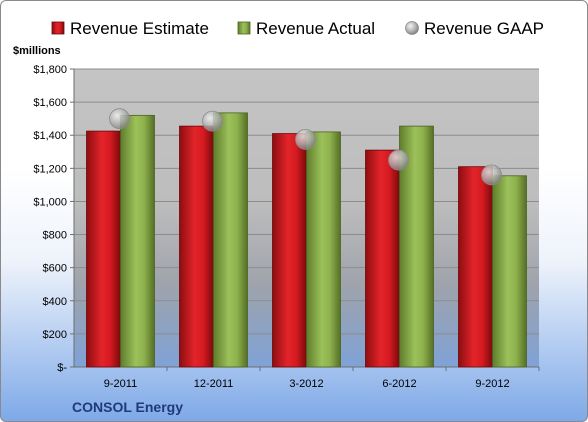 This screenshot has height=422, width=588. I want to click on legend-label: Revenue Actual, so click(315, 28).